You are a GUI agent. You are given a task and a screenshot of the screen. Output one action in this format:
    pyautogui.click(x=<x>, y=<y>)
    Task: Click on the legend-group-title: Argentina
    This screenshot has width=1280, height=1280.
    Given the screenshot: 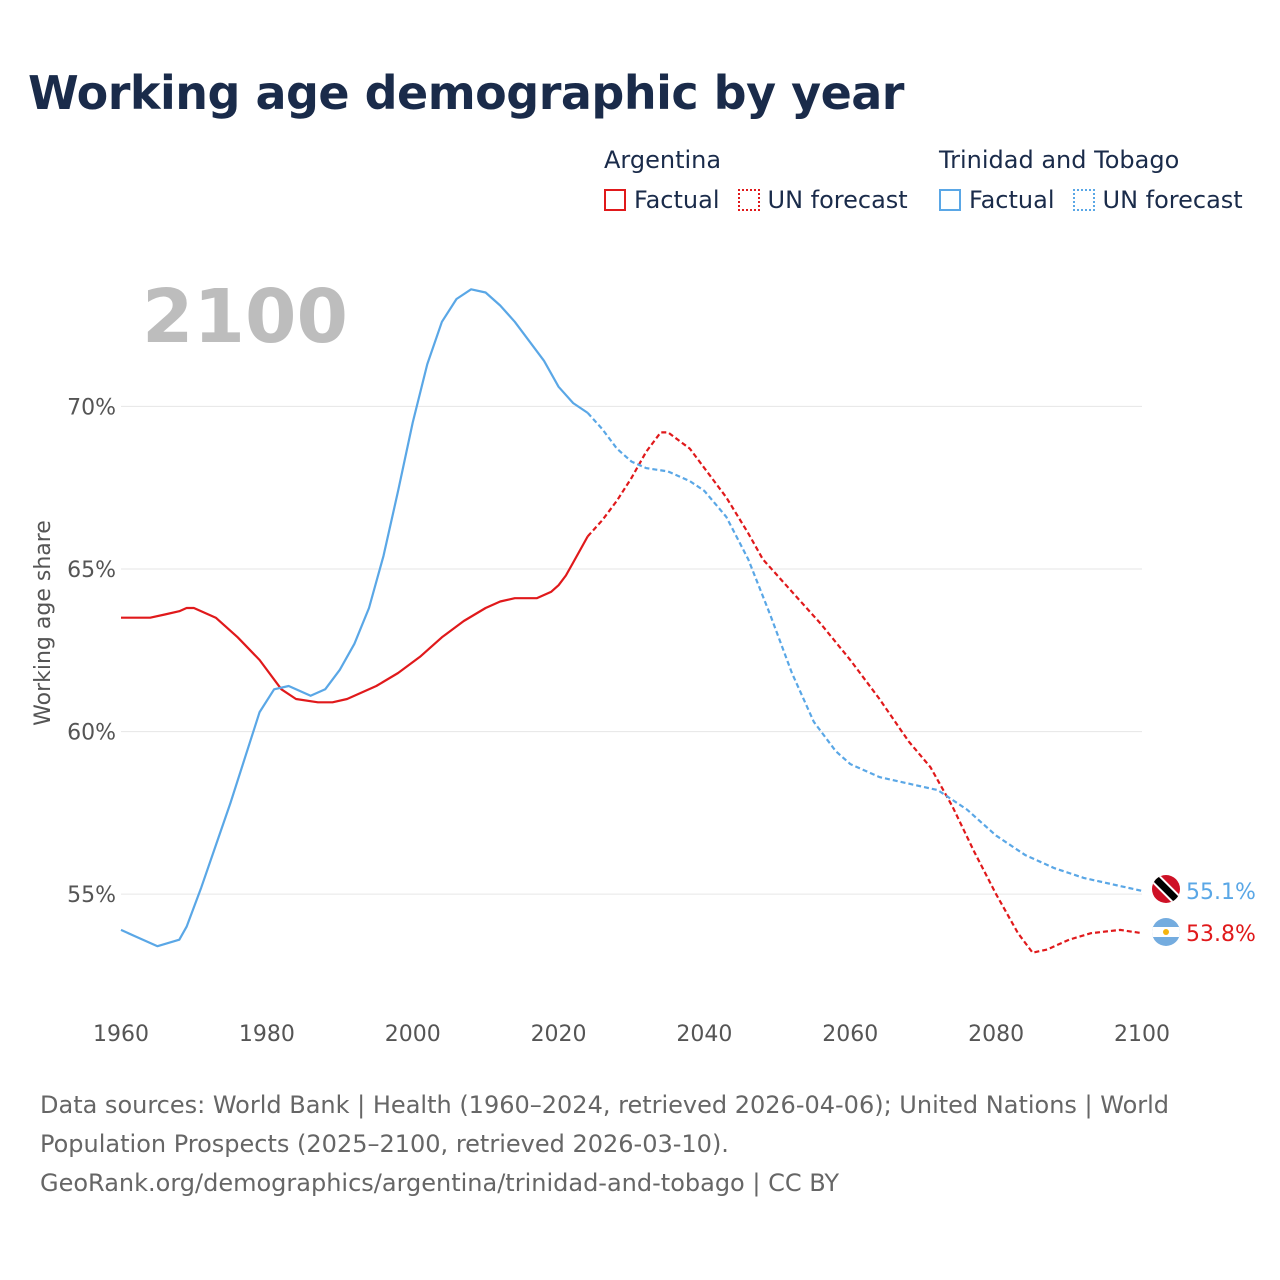 What is the action you would take?
    pyautogui.click(x=663, y=160)
    